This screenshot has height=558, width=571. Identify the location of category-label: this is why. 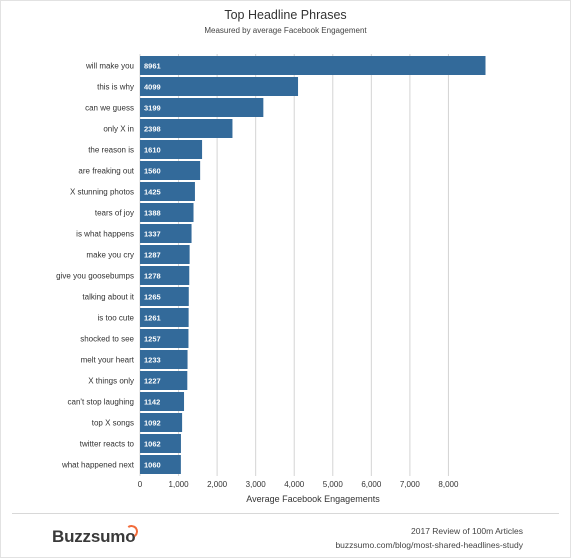
(115, 87).